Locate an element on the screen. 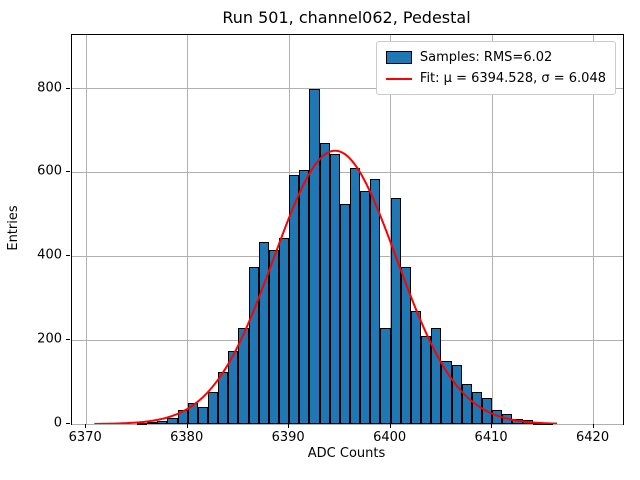 This screenshot has width=640, height=480. legend-entry-samples: Samples: RMS=6.02 is located at coordinates (495, 57).